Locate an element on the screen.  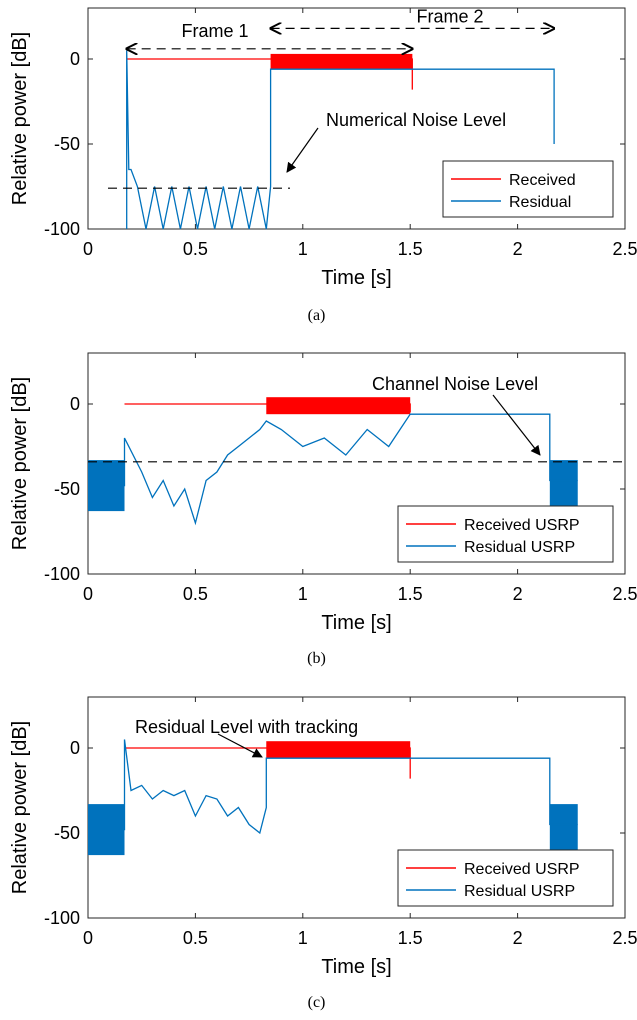
frame2-label: Frame 2 is located at coordinates (449, 16).